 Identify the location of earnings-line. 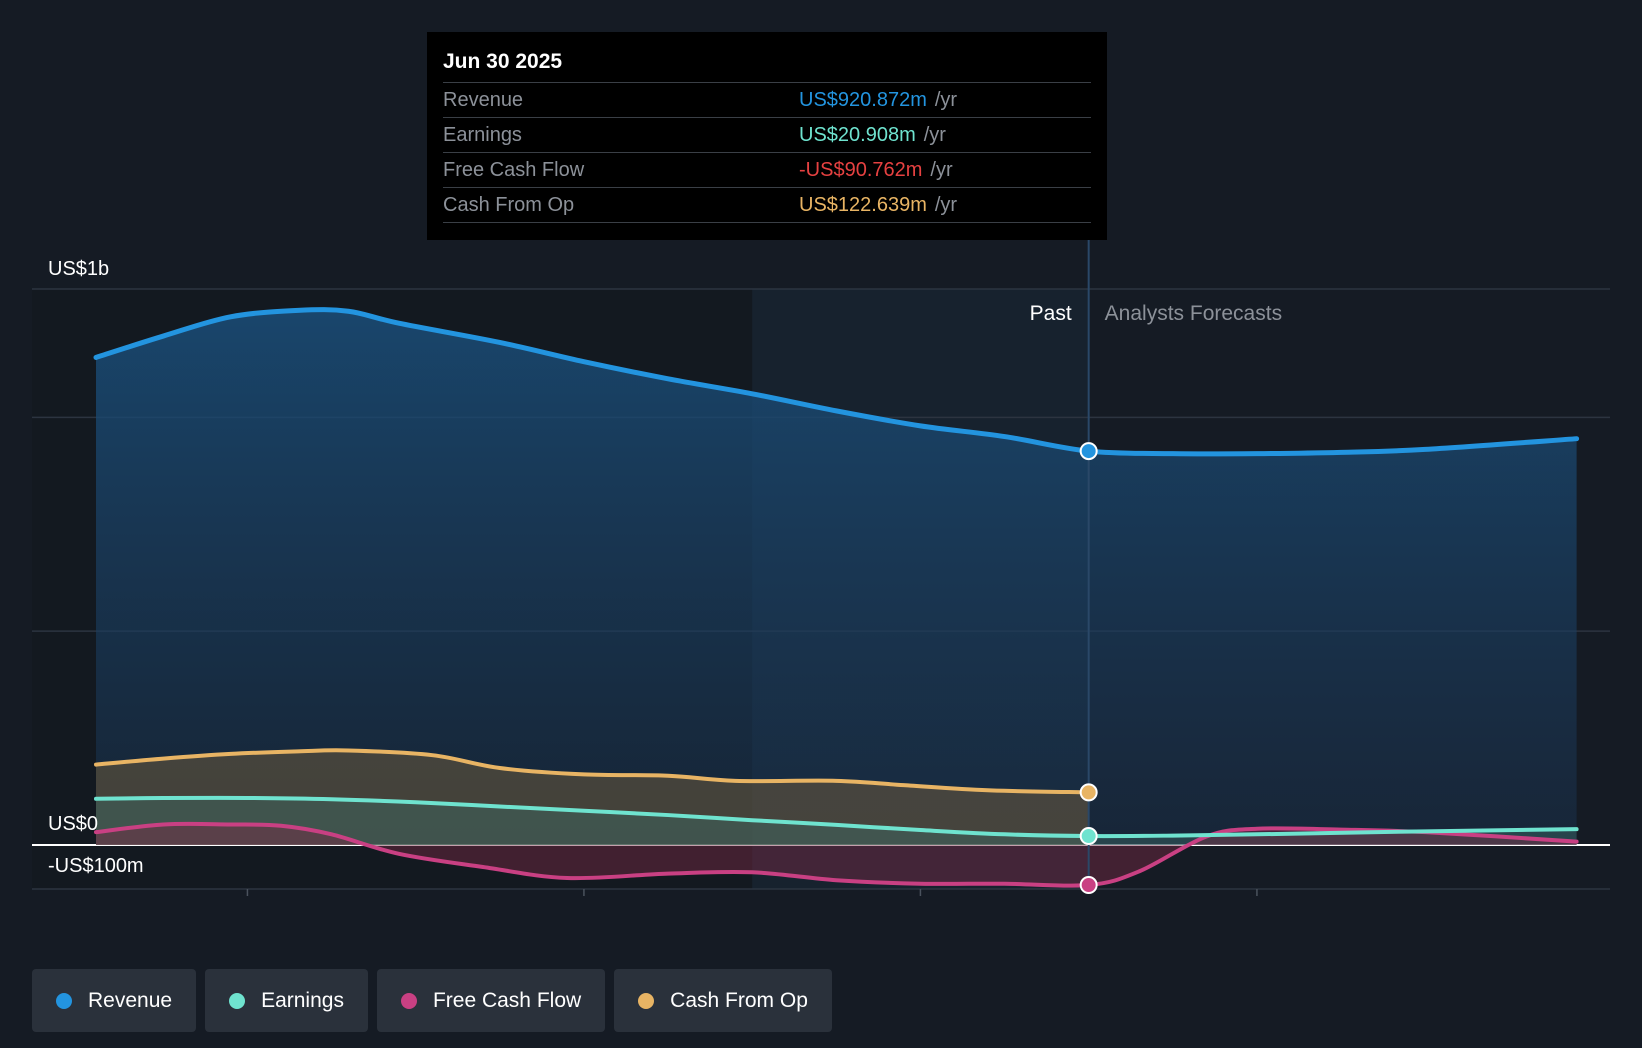
(836, 817).